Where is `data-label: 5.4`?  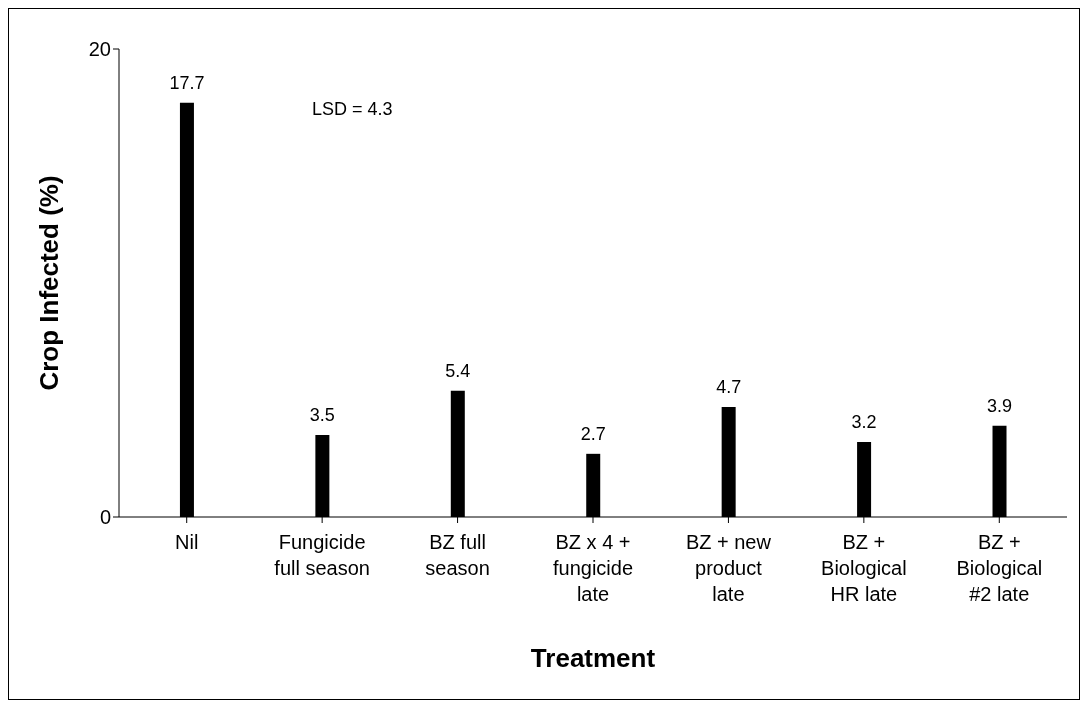 data-label: 5.4 is located at coordinates (458, 370).